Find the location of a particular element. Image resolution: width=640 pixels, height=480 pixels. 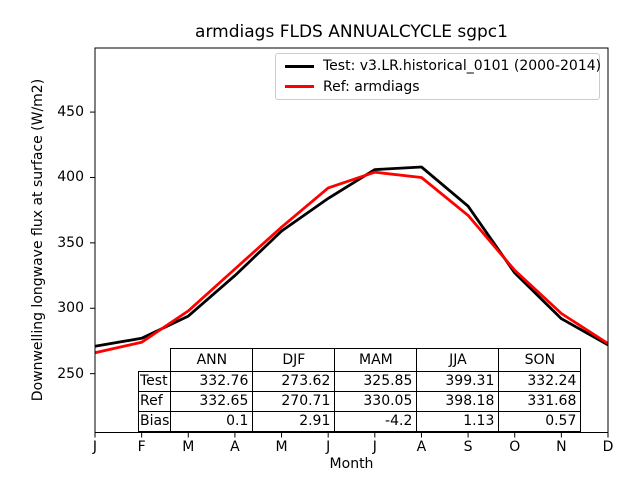

stats-value-cell: -4.2 is located at coordinates (376, 421).